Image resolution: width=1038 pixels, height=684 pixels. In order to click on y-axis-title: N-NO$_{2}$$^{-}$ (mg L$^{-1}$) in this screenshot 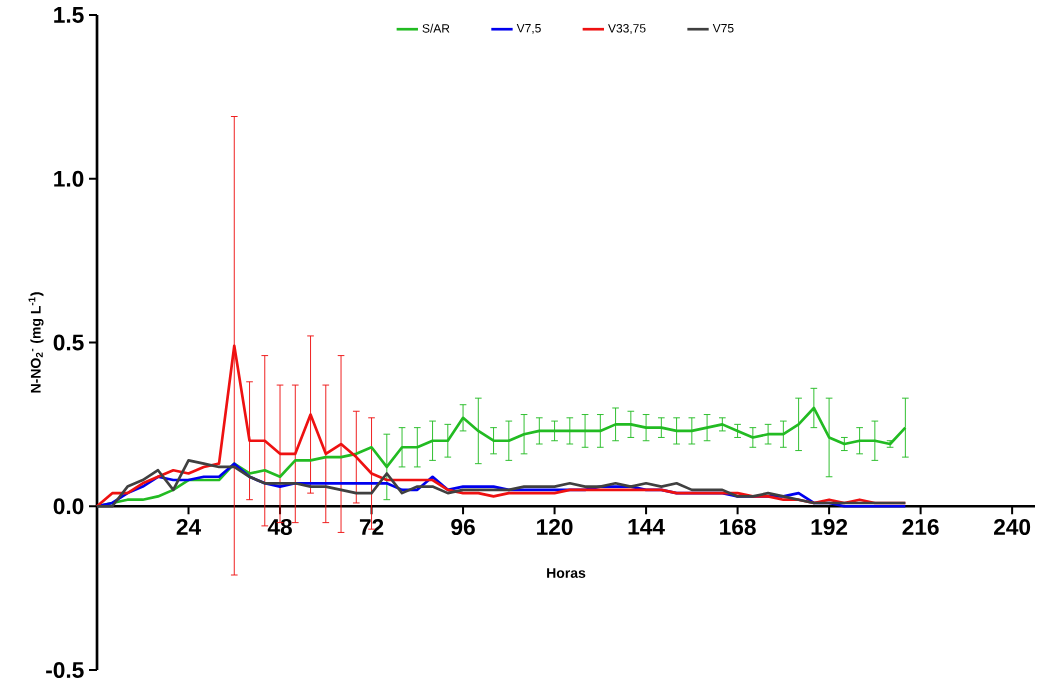, I will do `click(36, 342)`.